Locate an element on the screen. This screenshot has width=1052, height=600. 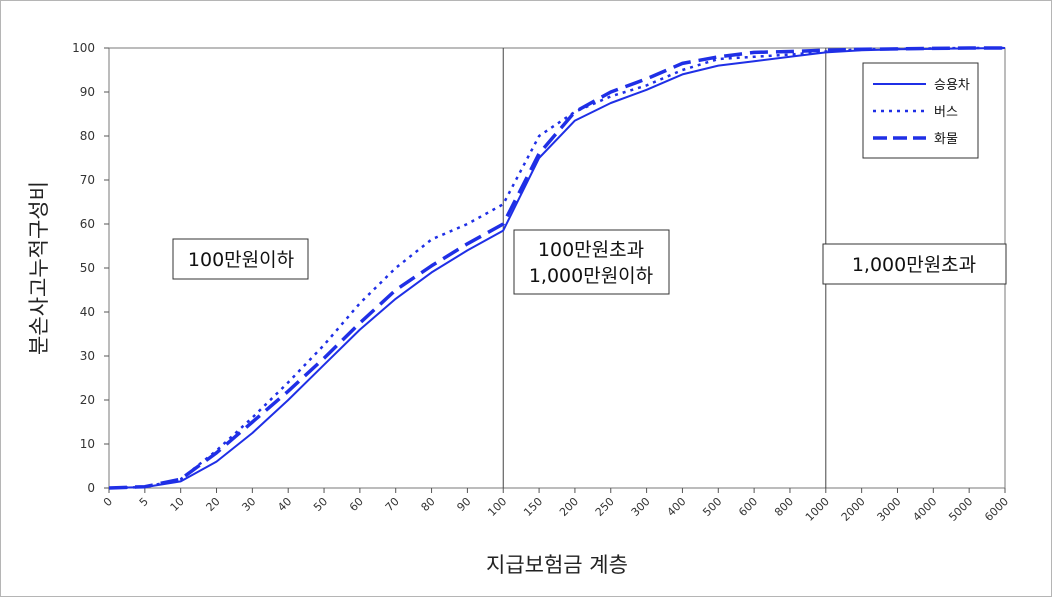
x-tick-label: 400 is located at coordinates (677, 507).